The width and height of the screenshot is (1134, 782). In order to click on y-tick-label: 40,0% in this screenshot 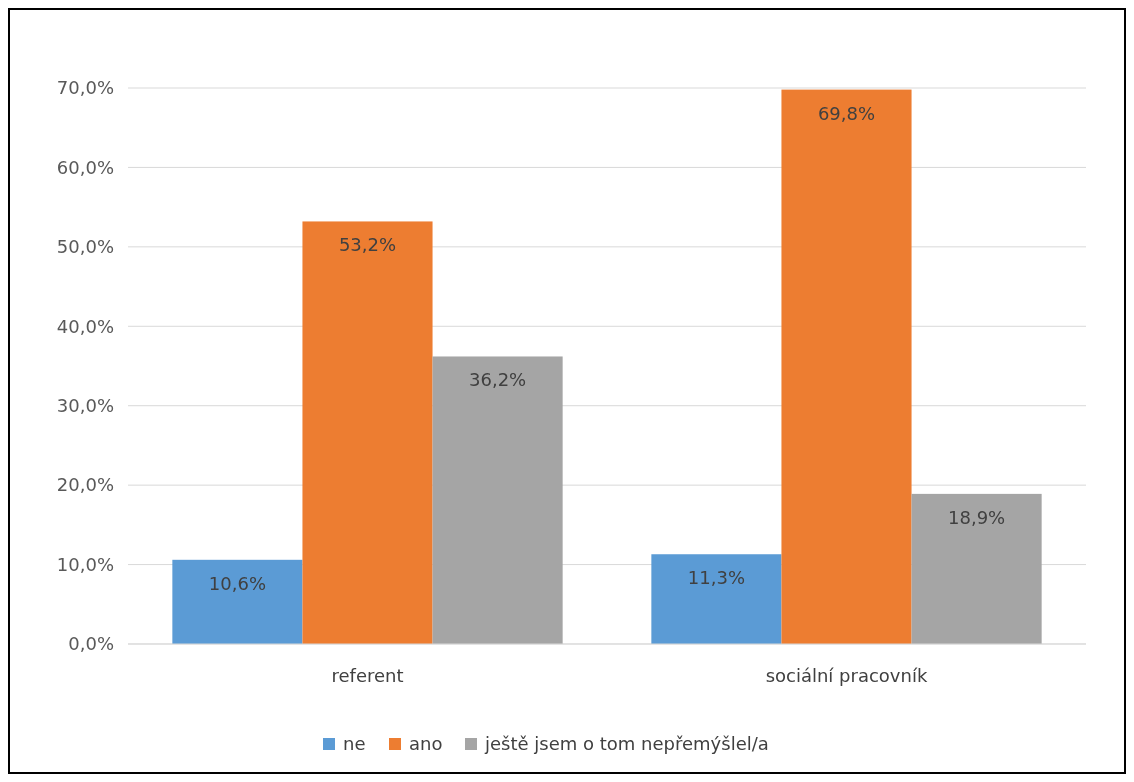, I will do `click(85, 326)`.